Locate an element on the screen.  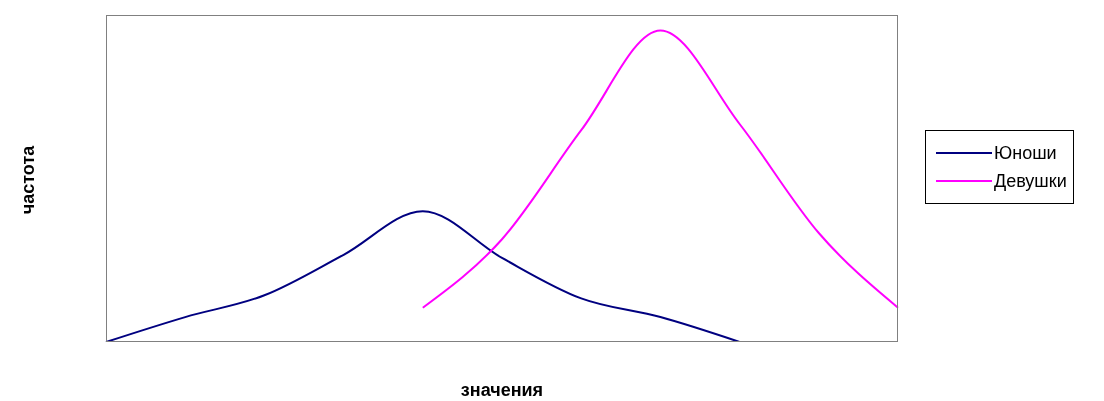
x-axis-title: значения is located at coordinates (502, 390).